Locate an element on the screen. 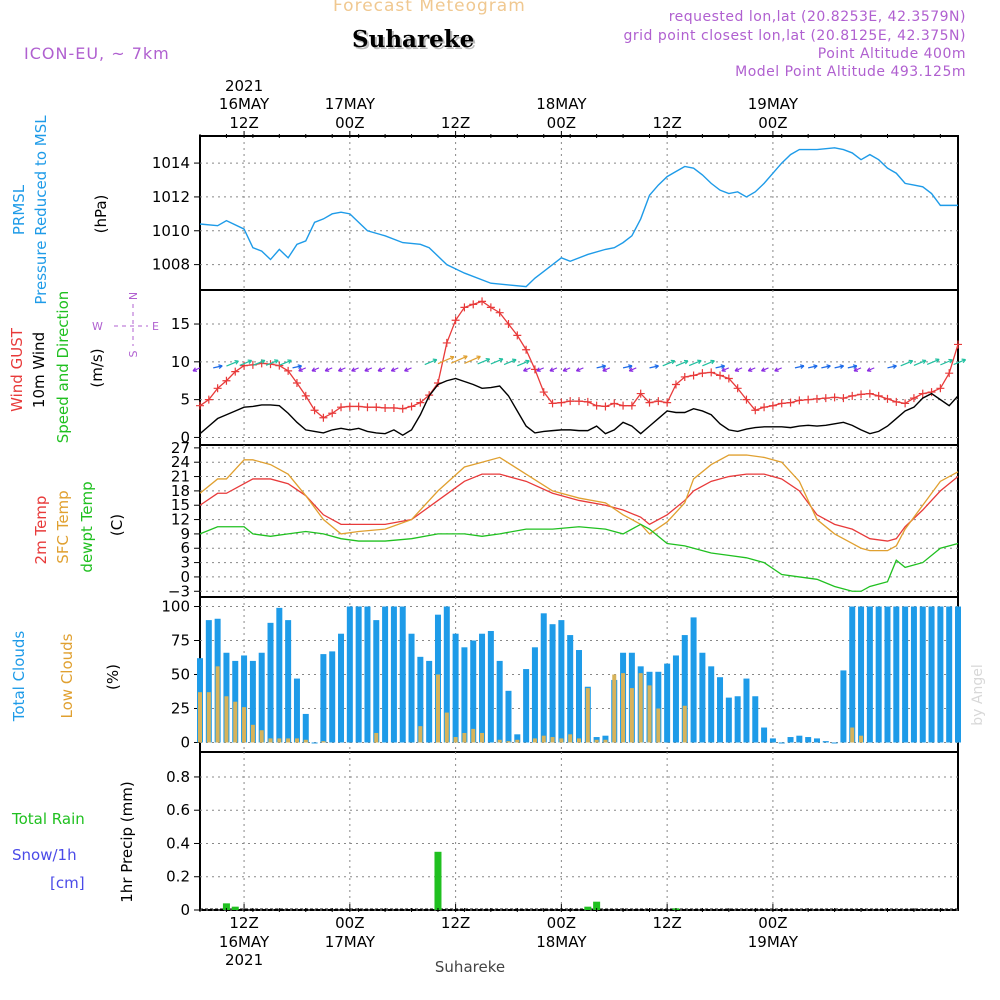  wind-label-gust: Wind GUST is located at coordinates (17, 369).